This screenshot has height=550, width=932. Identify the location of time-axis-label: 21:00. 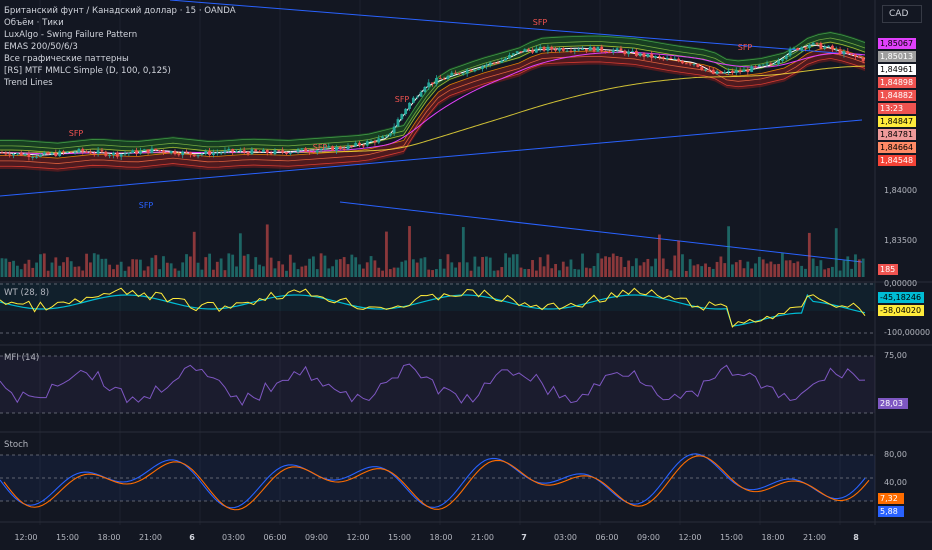
(150, 537).